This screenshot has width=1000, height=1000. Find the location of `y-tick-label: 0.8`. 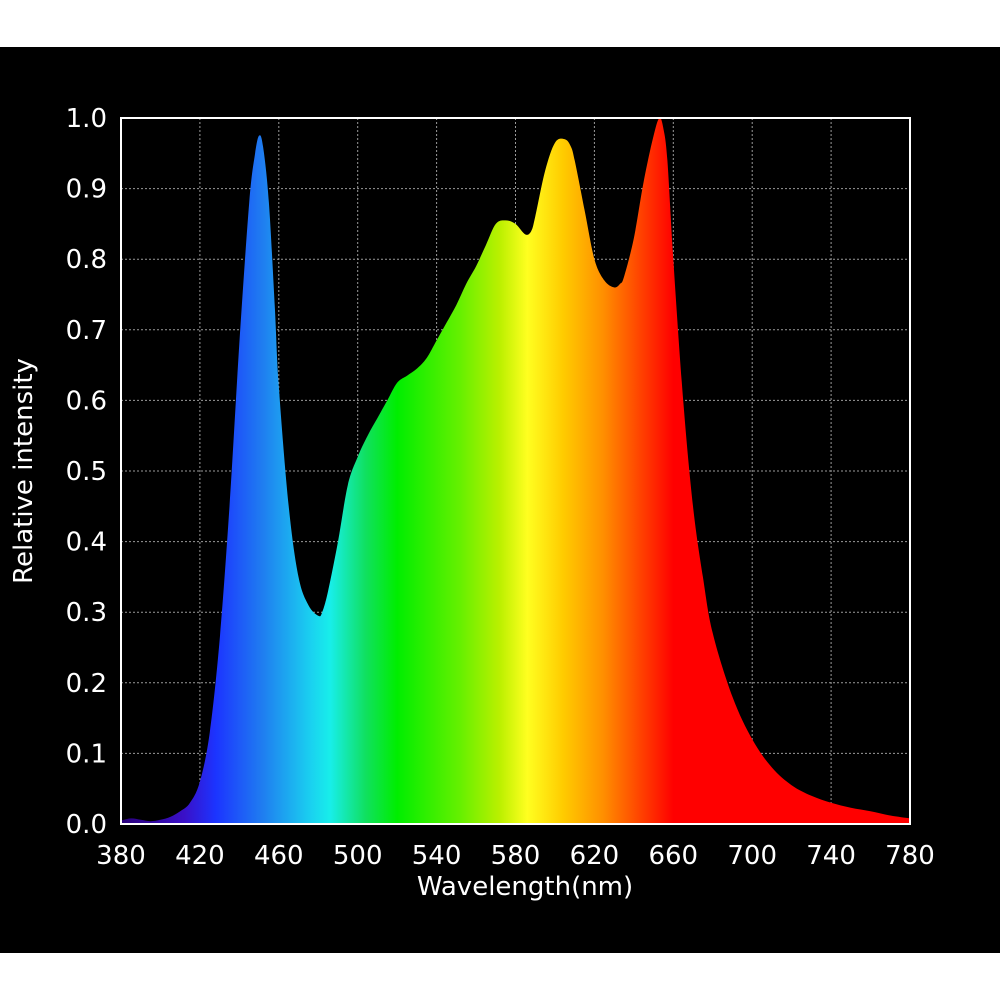

y-tick-label: 0.8 is located at coordinates (86, 260).